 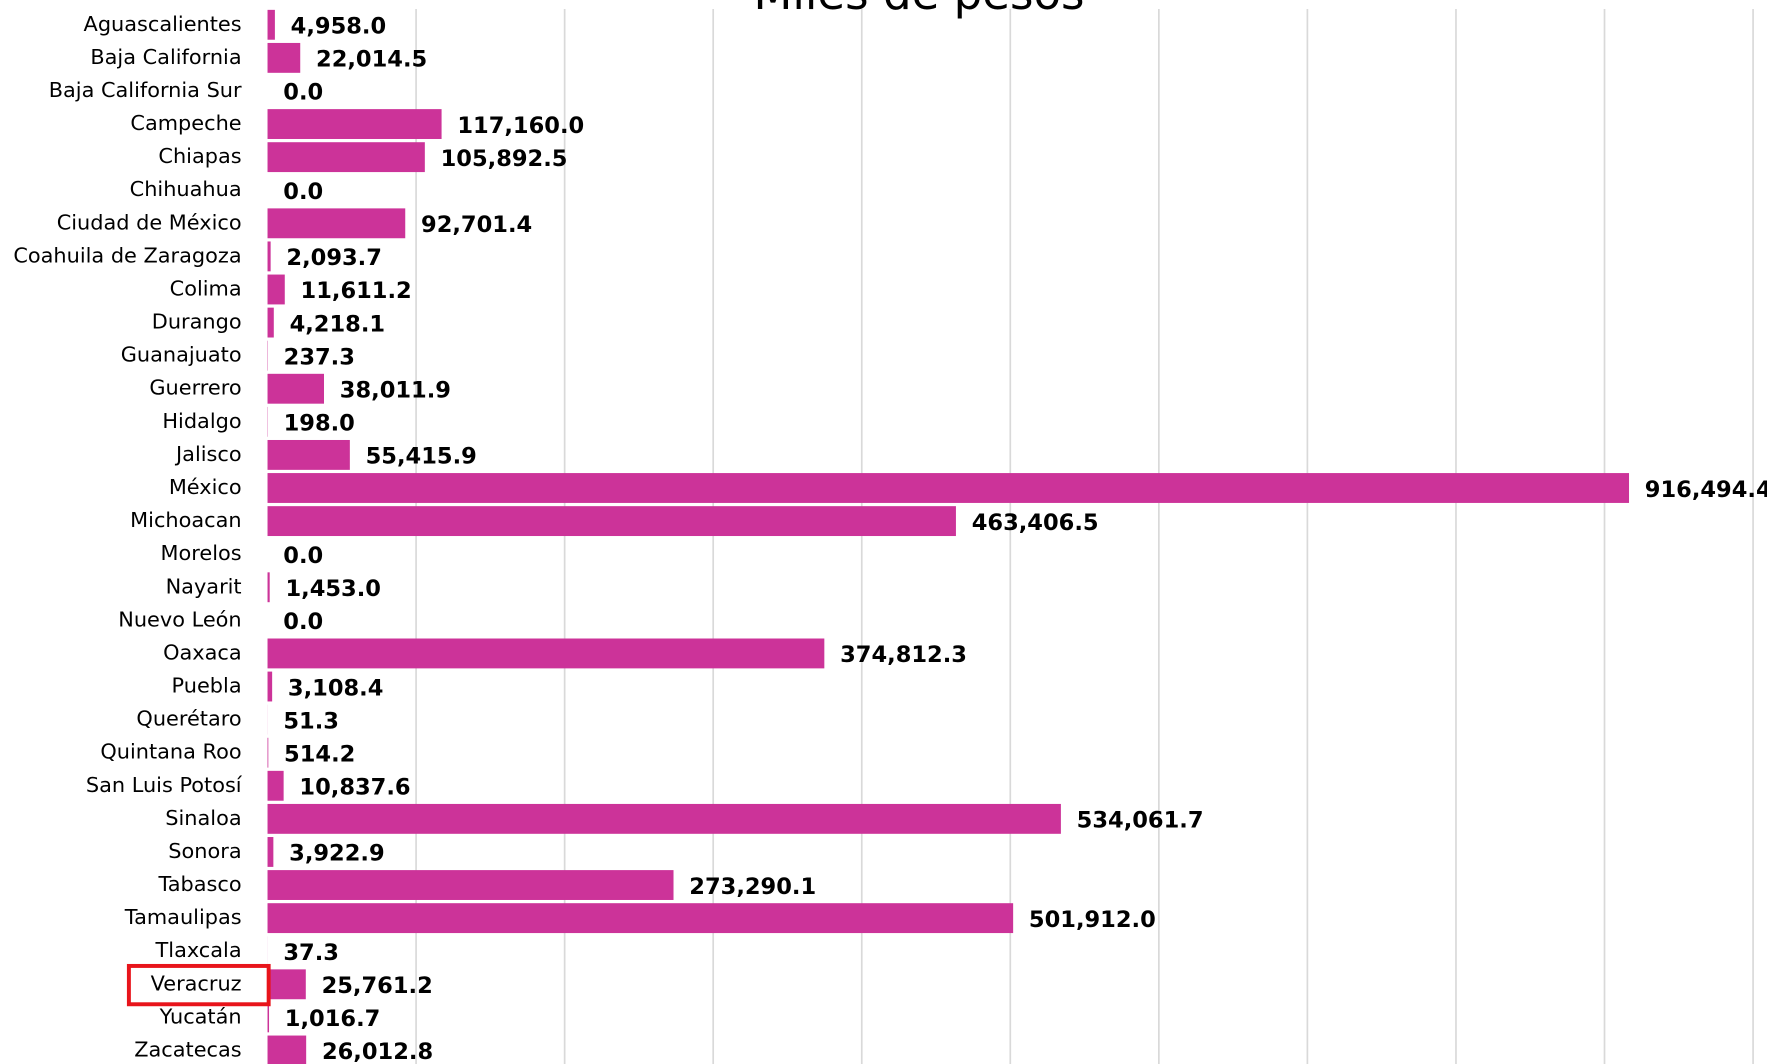 I want to click on category-label: Puebla, so click(x=207, y=686).